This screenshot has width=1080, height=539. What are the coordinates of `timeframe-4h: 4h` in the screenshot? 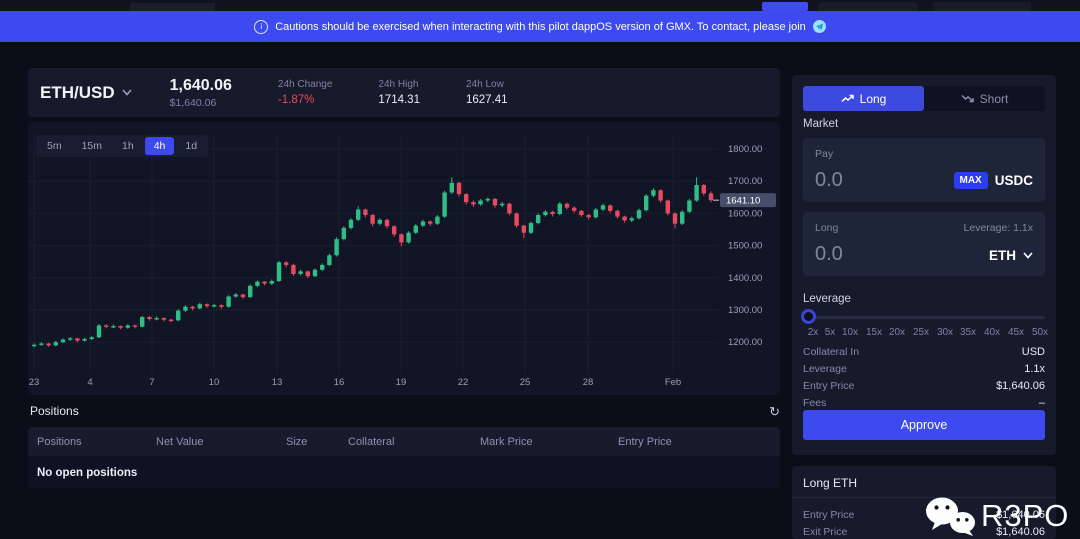 It's located at (159, 146).